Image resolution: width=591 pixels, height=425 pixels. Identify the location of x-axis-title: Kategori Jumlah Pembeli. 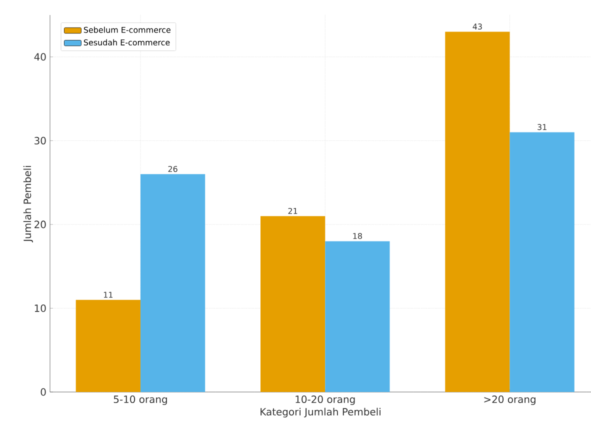
(320, 413).